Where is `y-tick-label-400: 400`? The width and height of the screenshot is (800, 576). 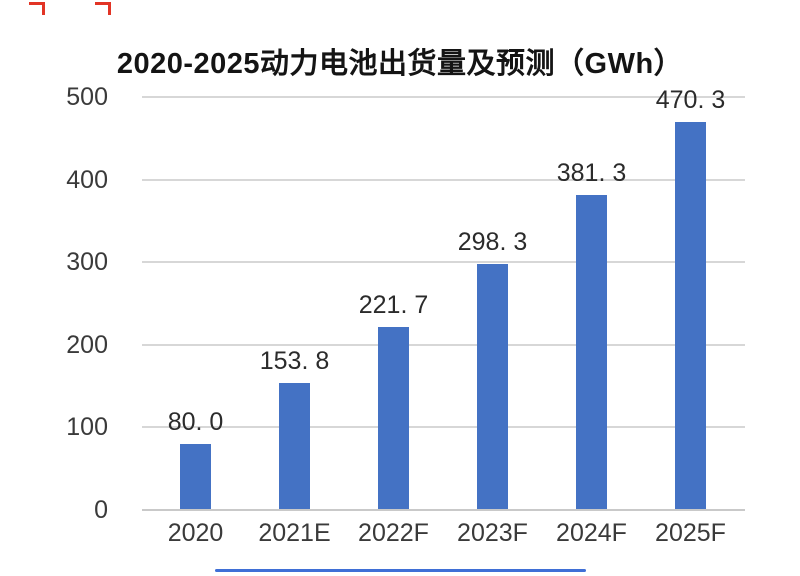
y-tick-label-400: 400 is located at coordinates (87, 179).